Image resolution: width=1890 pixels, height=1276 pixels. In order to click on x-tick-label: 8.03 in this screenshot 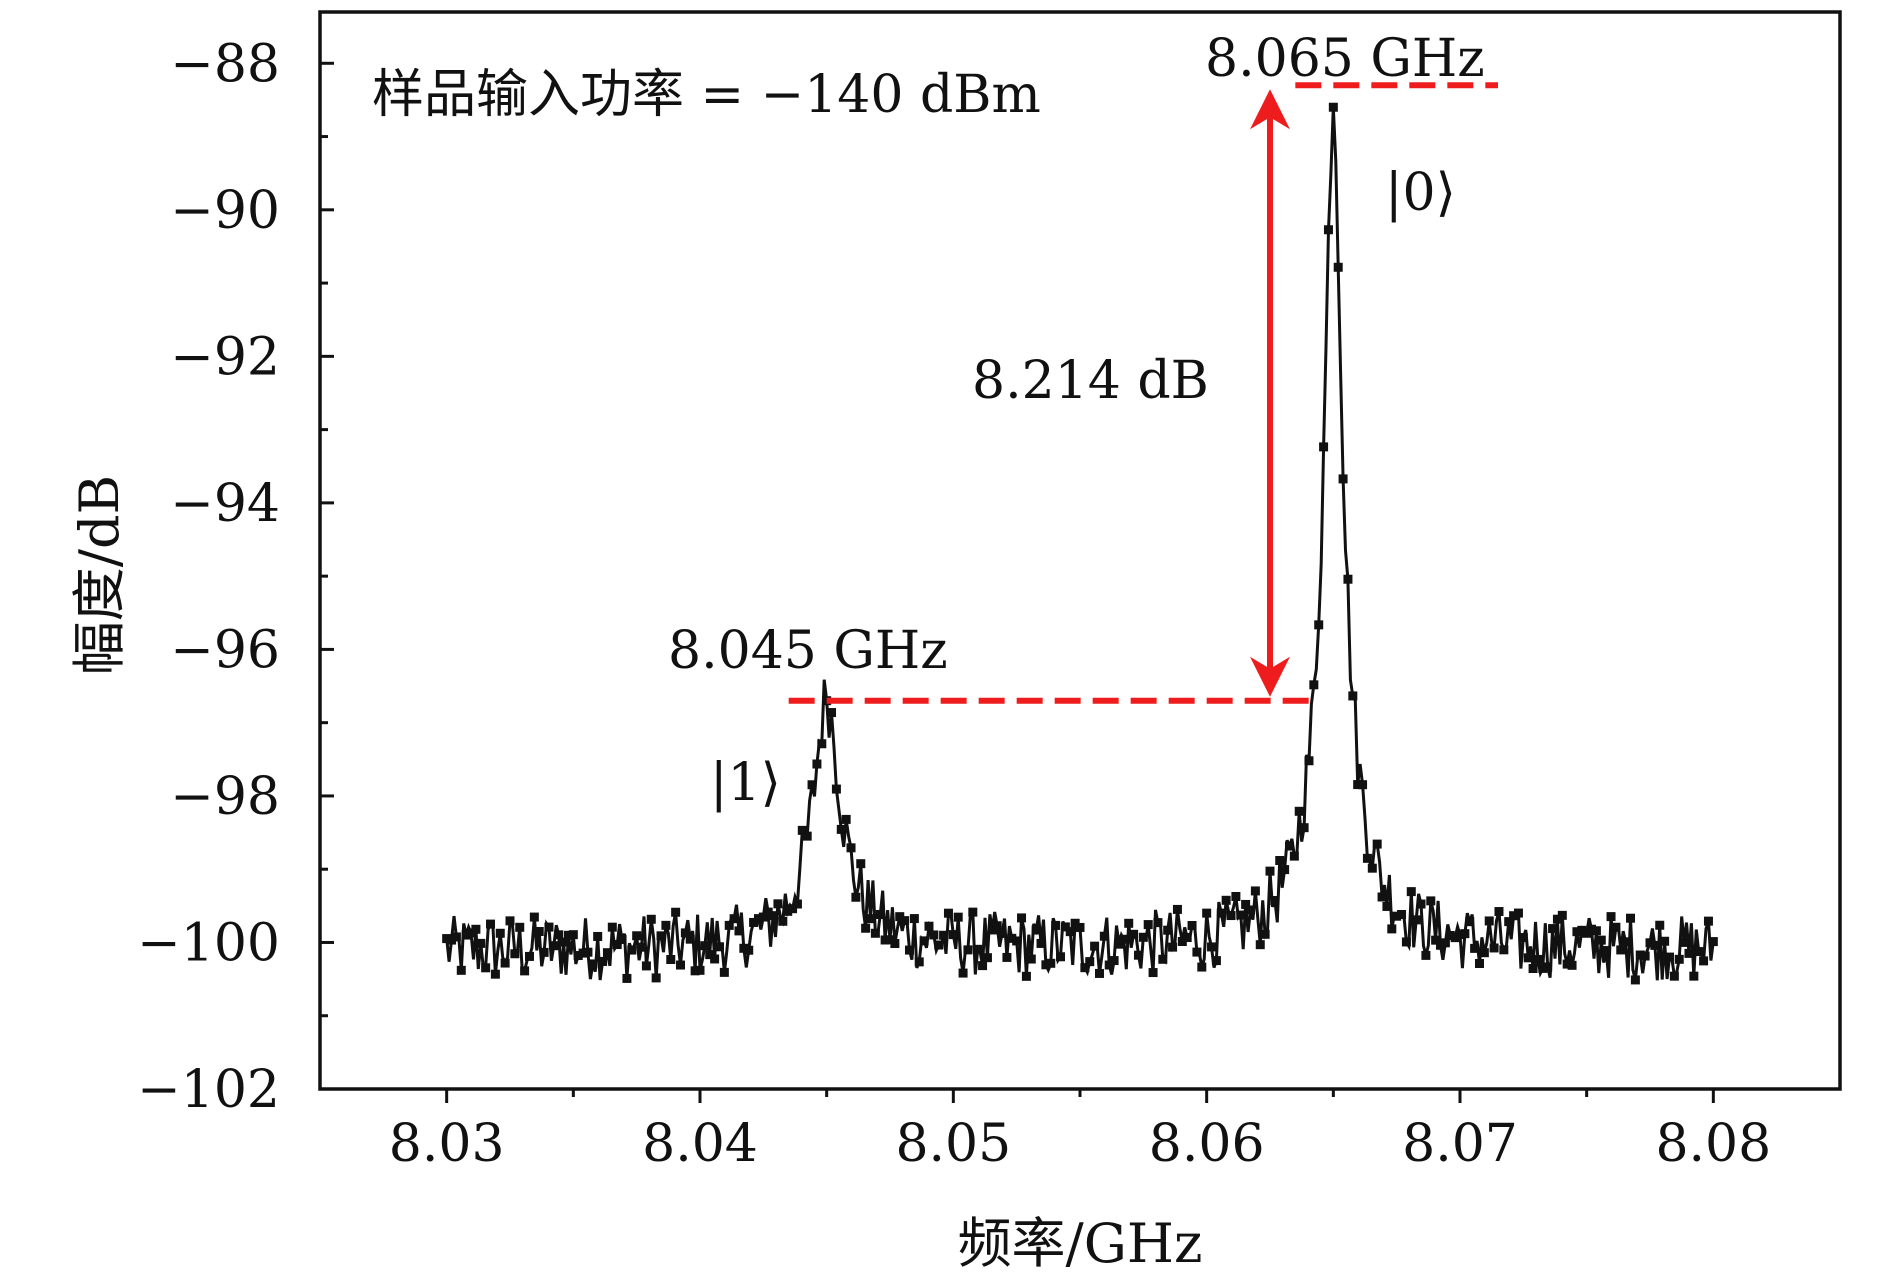, I will do `click(447, 1144)`.